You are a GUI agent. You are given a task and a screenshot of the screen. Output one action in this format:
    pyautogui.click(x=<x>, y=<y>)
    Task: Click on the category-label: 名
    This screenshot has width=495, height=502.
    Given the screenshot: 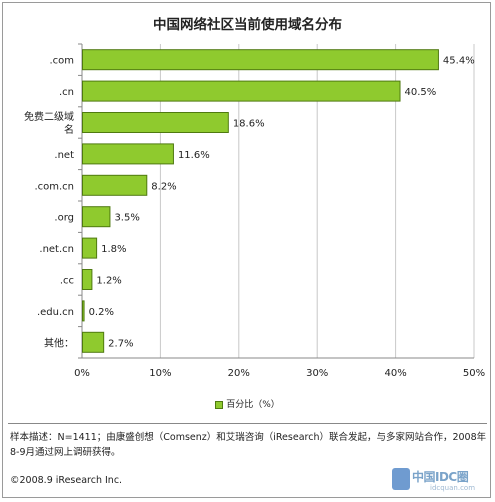 What is the action you would take?
    pyautogui.click(x=69, y=129)
    